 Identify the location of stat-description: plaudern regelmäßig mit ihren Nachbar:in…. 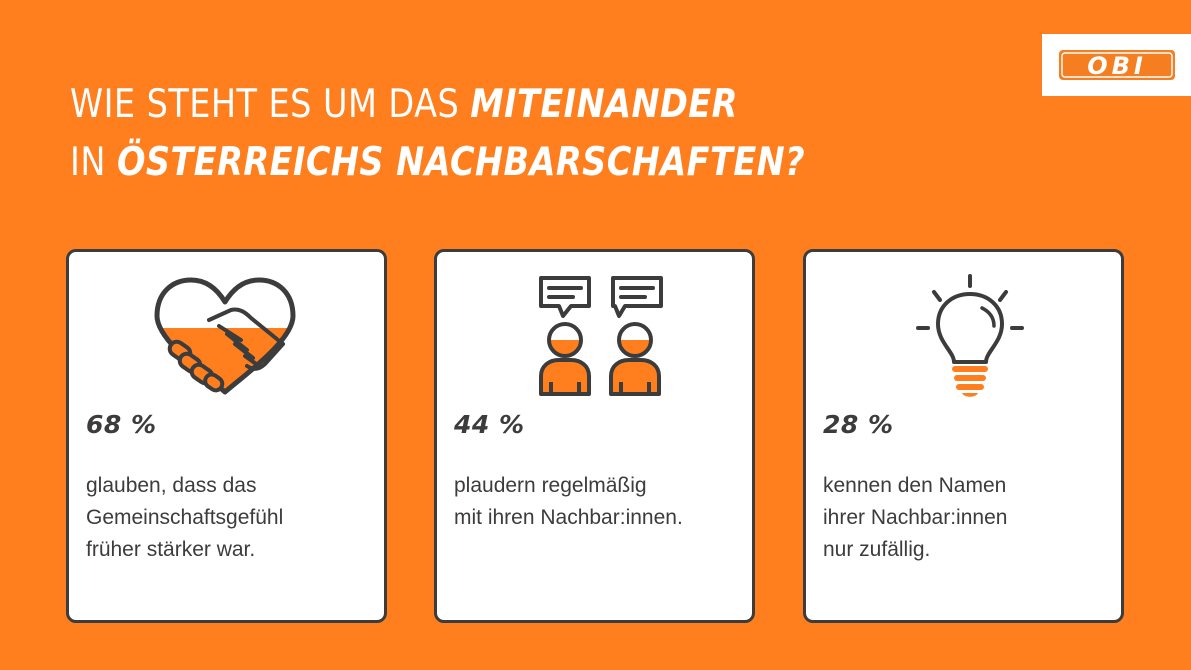
(599, 502).